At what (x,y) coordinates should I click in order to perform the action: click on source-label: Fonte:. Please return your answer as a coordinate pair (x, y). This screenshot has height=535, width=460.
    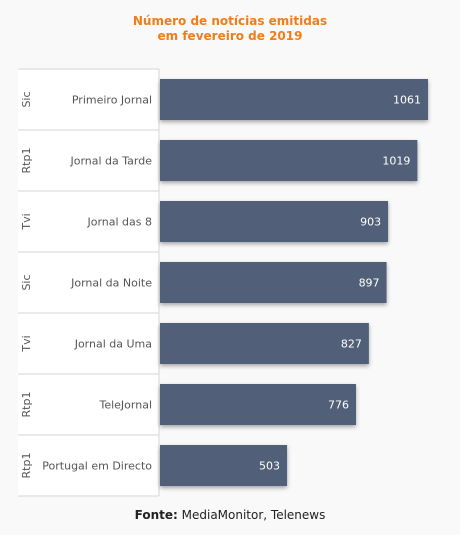
    Looking at the image, I should click on (156, 515).